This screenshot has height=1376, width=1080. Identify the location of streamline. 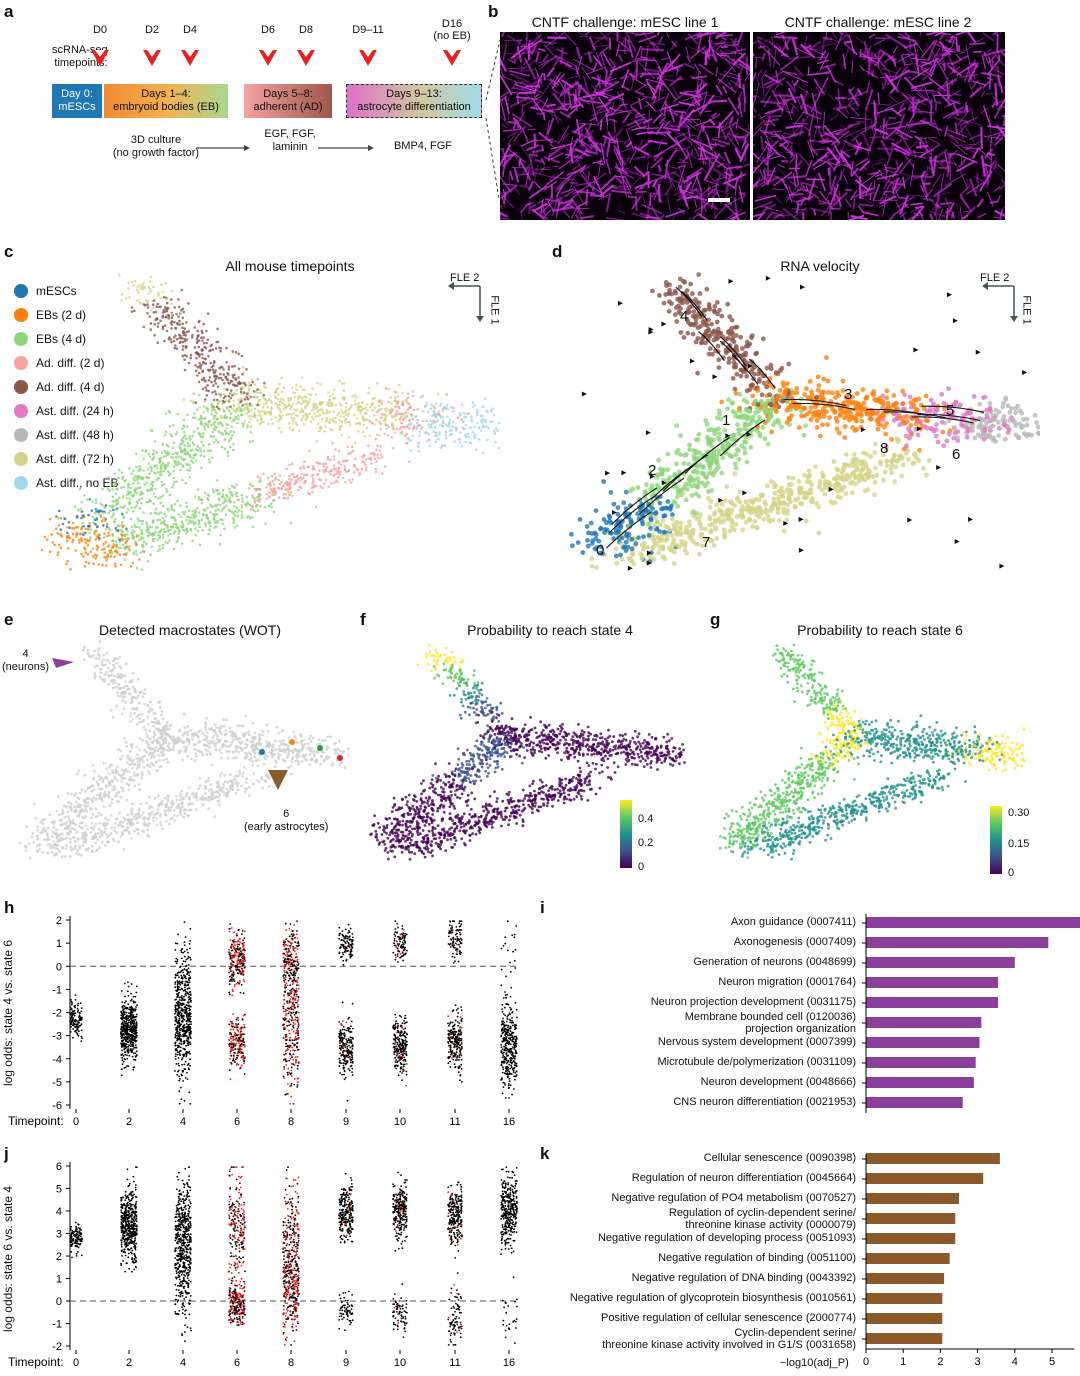
(815, 402).